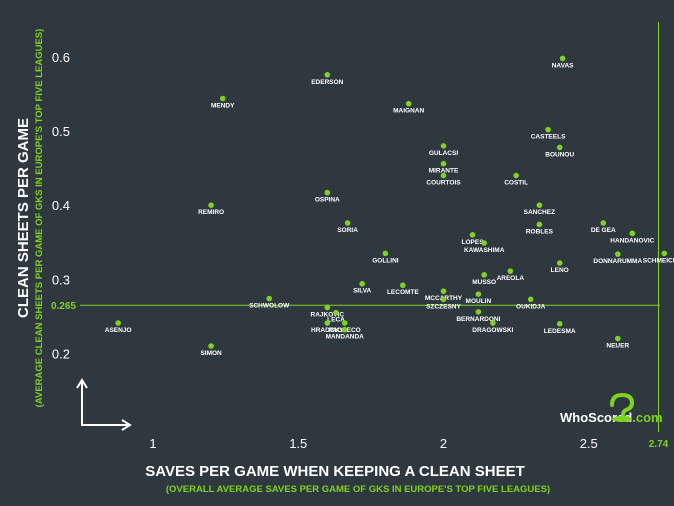 The height and width of the screenshot is (506, 674). Describe the element at coordinates (409, 443) in the screenshot. I see `x-axis-ticks: 11.522.533.542.74` at that location.